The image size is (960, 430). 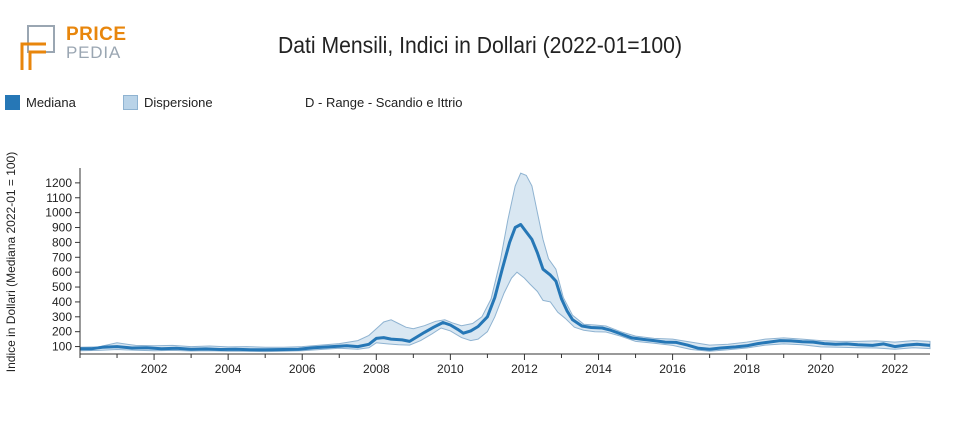 What do you see at coordinates (894, 369) in the screenshot?
I see `x-tick-label: 2022` at bounding box center [894, 369].